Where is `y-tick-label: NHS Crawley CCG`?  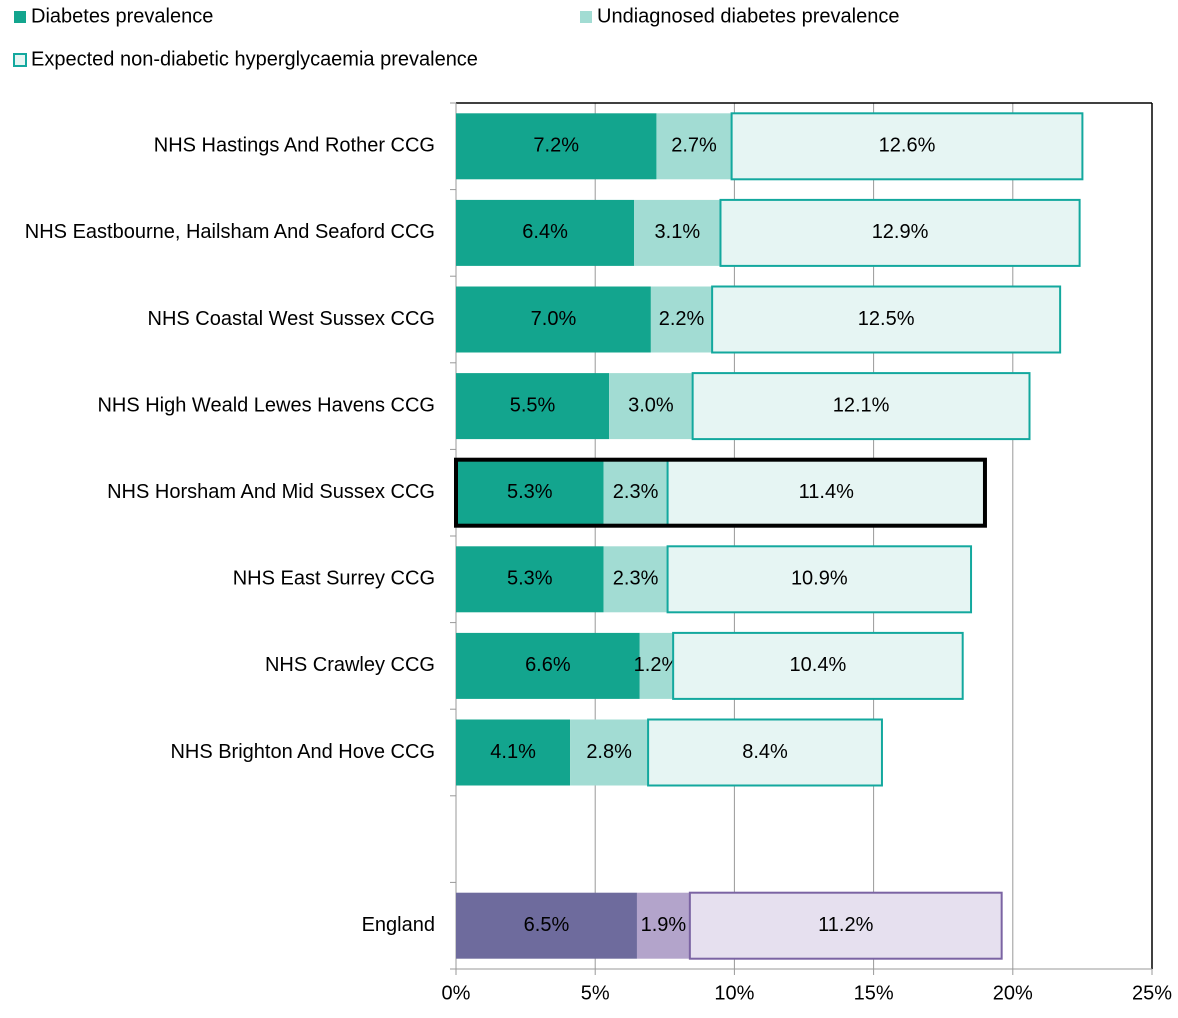 y-tick-label: NHS Crawley CCG is located at coordinates (350, 665).